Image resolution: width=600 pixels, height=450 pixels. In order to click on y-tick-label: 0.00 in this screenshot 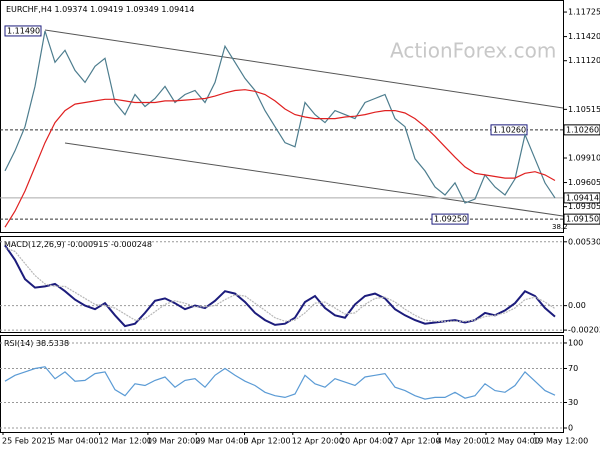, I will do `click(577, 305)`.